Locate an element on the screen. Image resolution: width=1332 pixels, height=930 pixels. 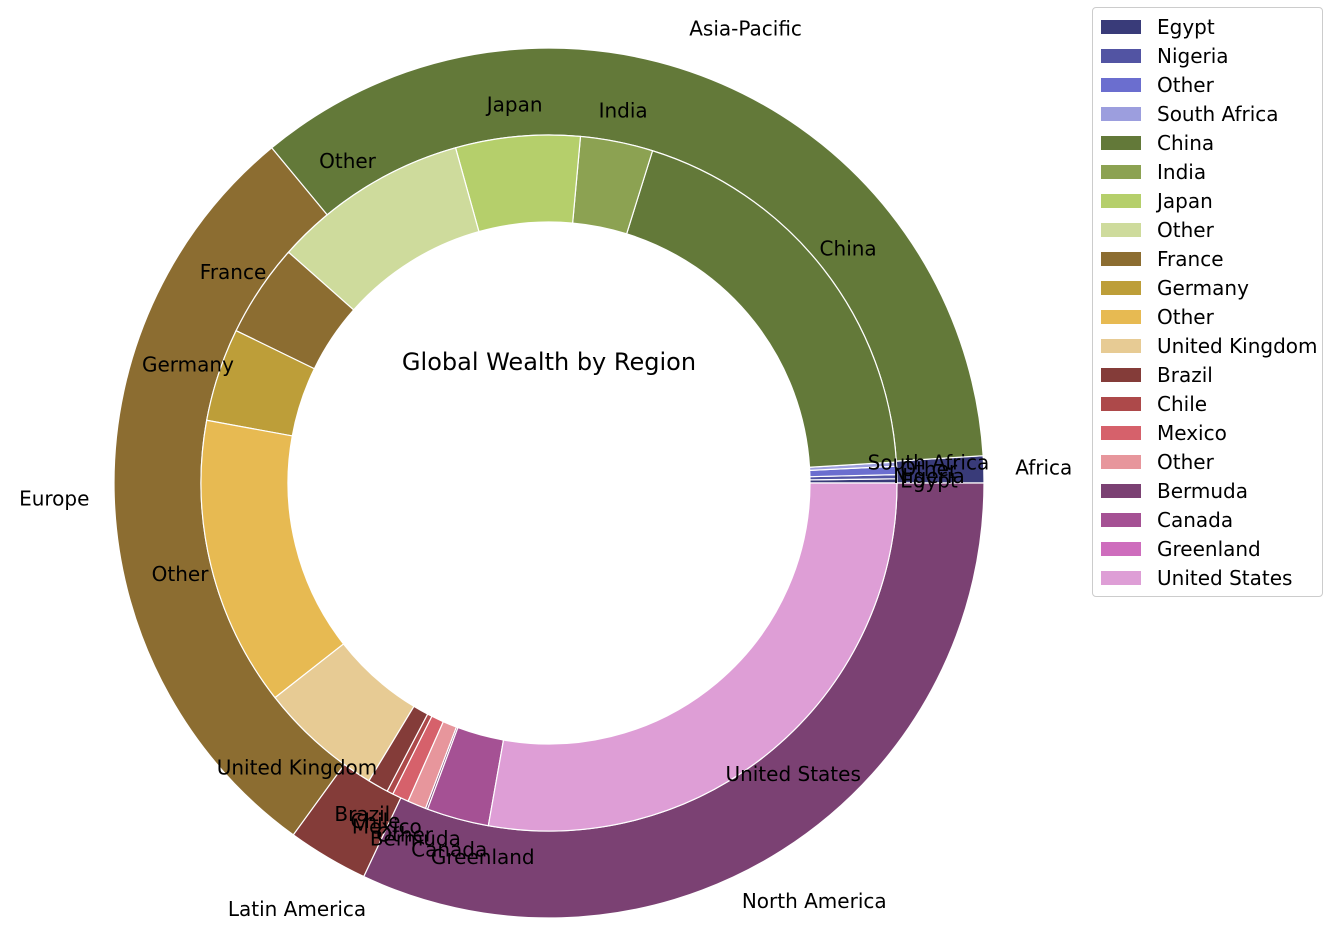
legend-item-france: France is located at coordinates (1207, 258).